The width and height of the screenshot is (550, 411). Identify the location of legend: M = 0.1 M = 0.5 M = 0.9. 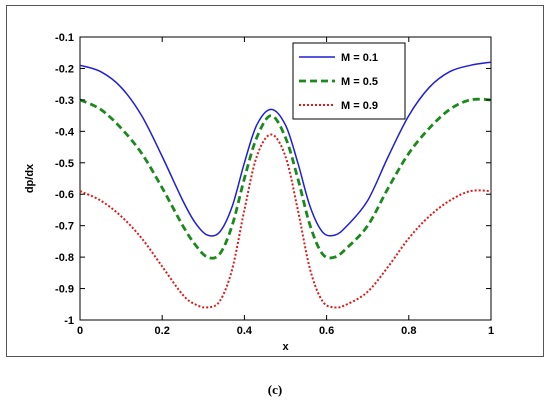
(349, 81).